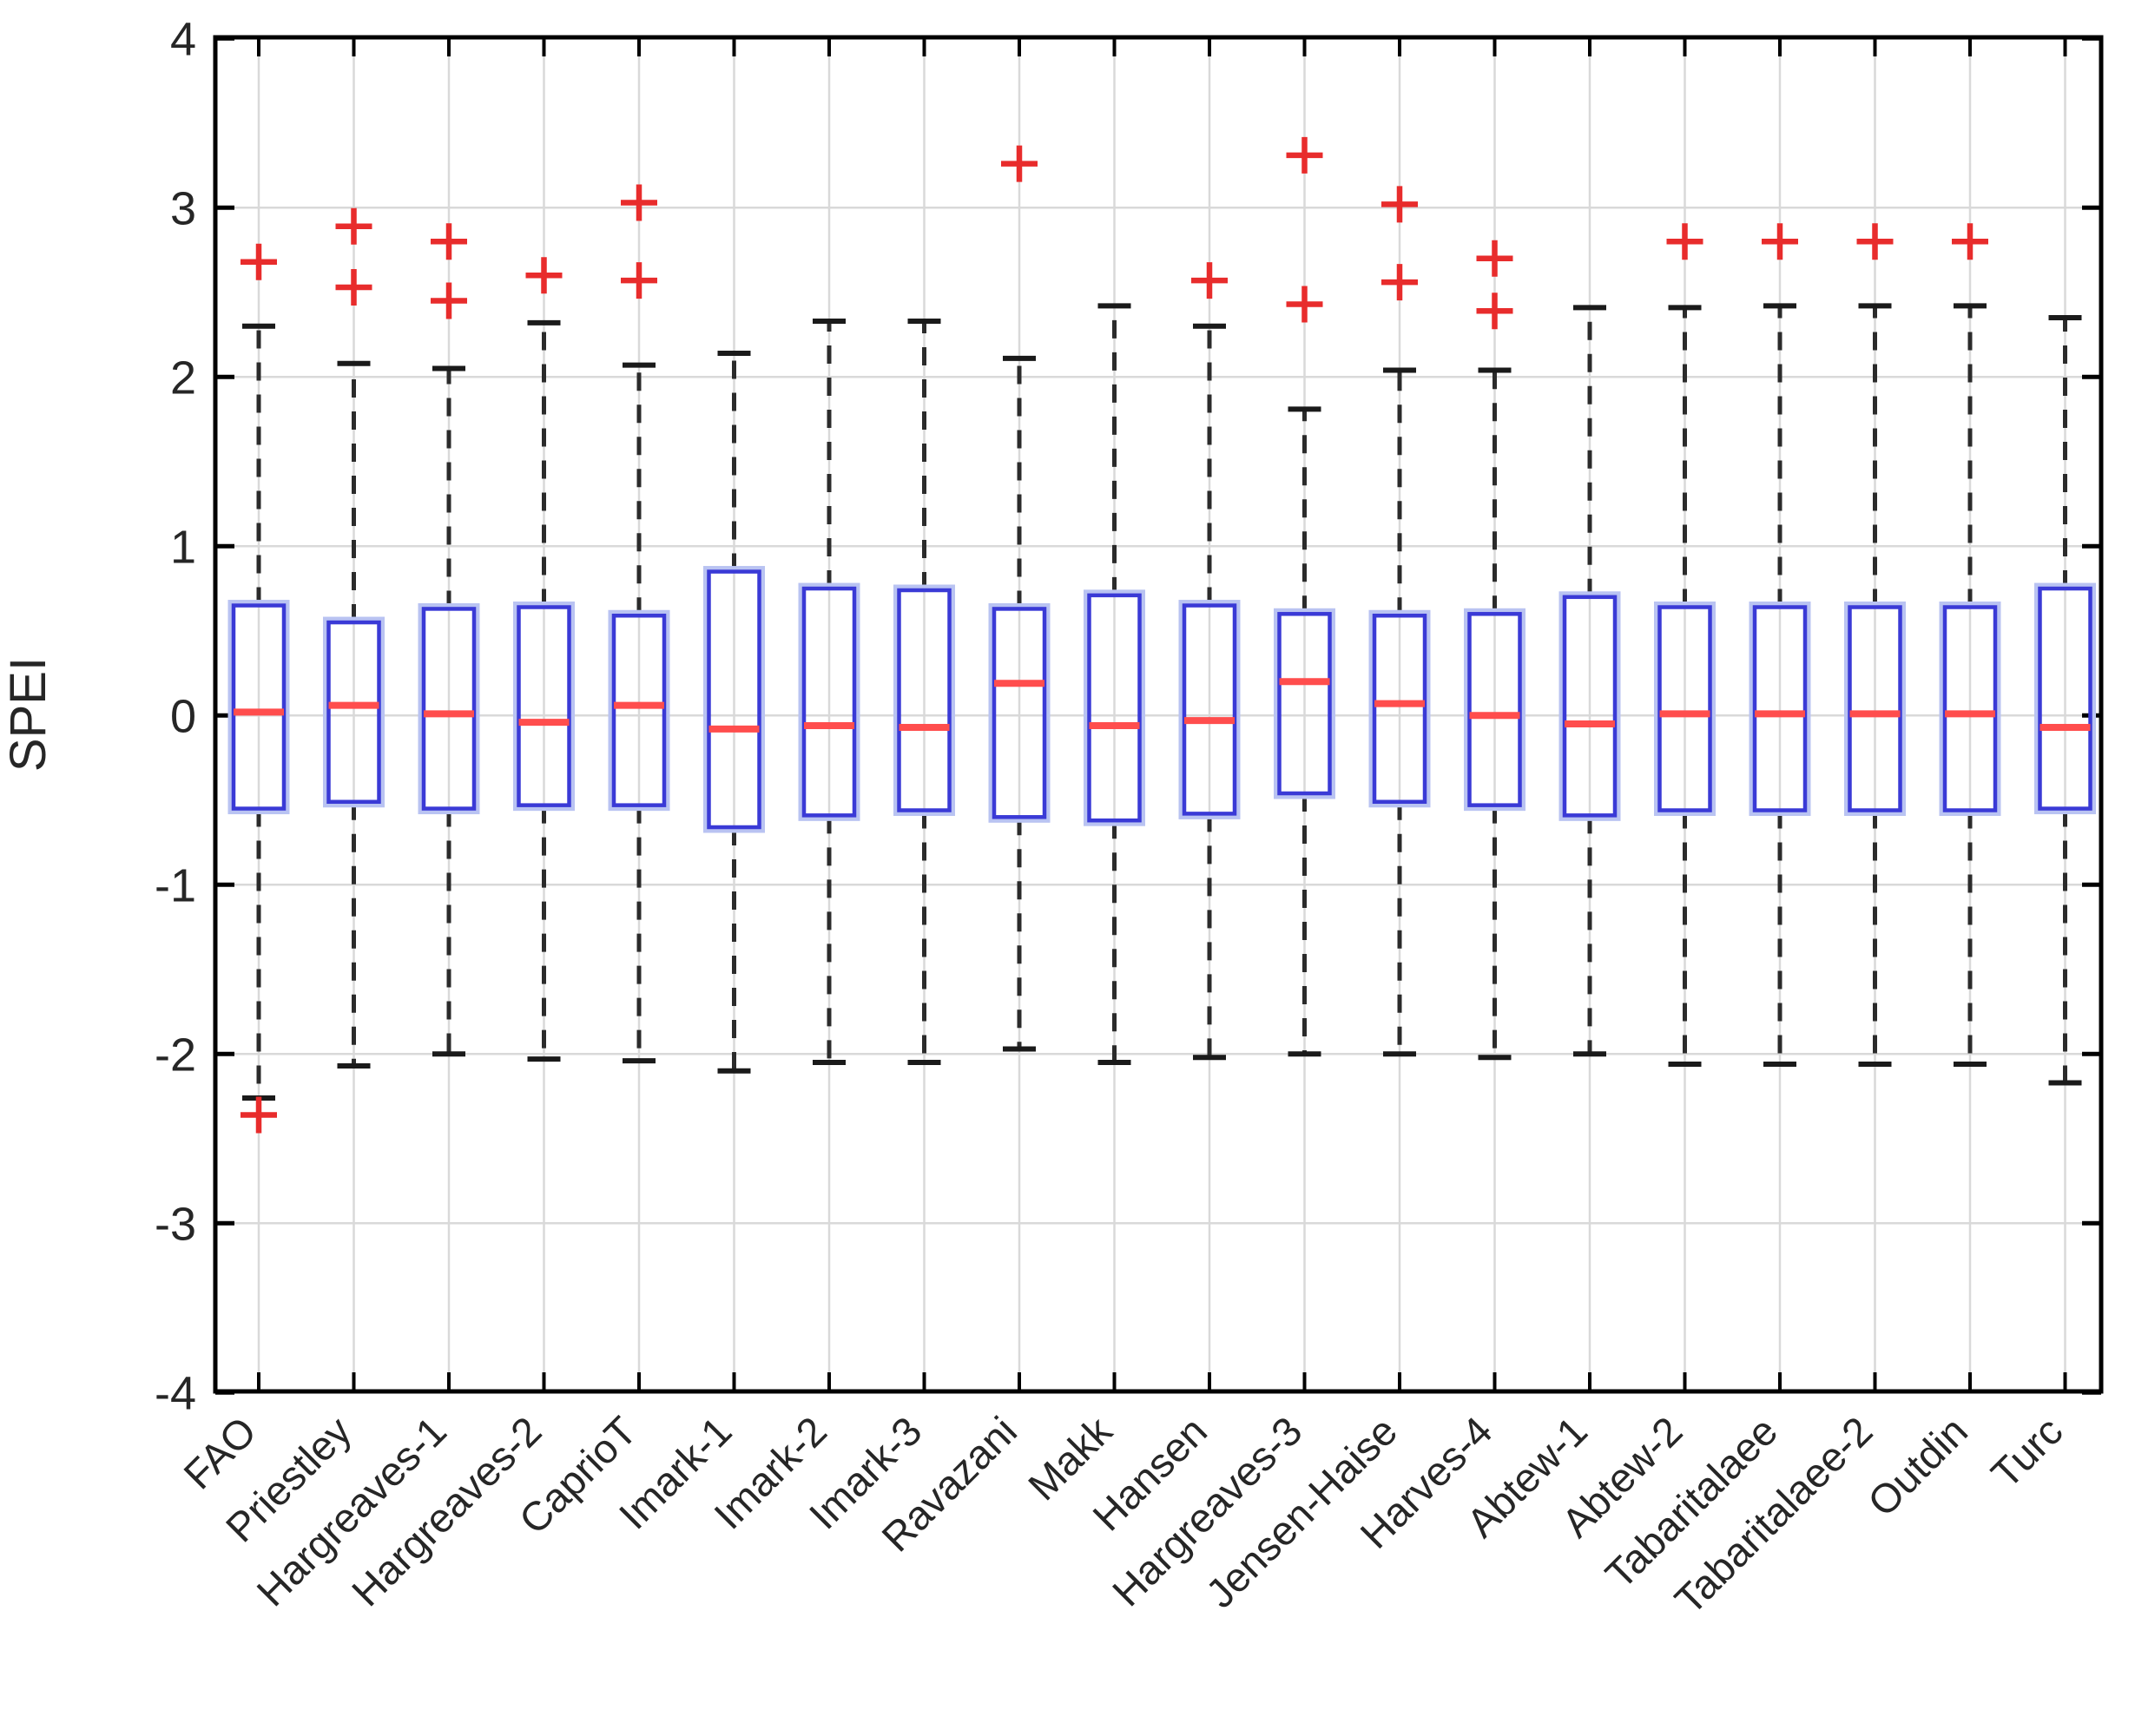  I want to click on x-tick-label-outdin: Outdin, so click(1917, 1466).